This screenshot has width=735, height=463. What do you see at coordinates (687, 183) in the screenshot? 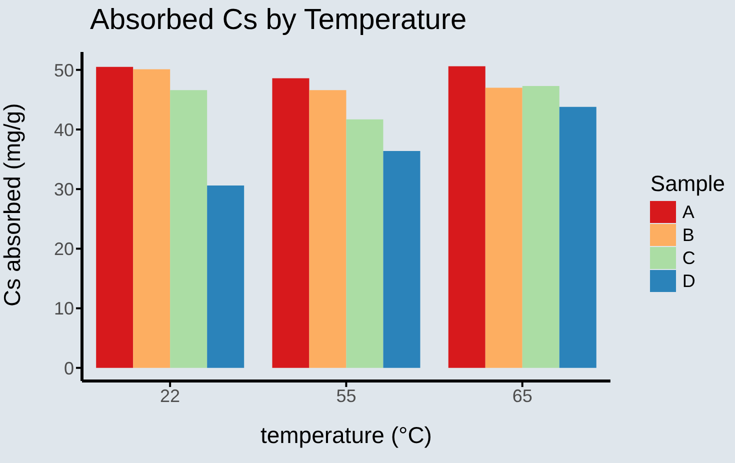
I see `legend-title: Sample` at bounding box center [687, 183].